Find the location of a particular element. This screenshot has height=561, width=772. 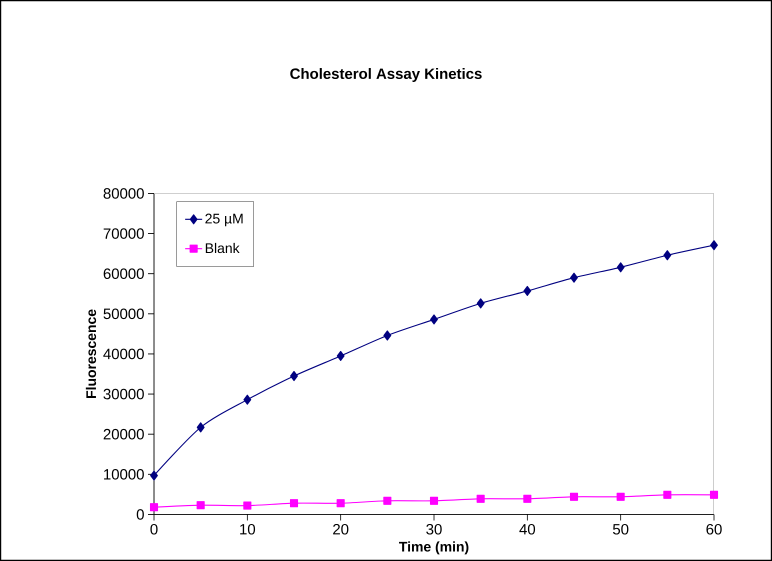

x-tick-label: 50 is located at coordinates (620, 529).